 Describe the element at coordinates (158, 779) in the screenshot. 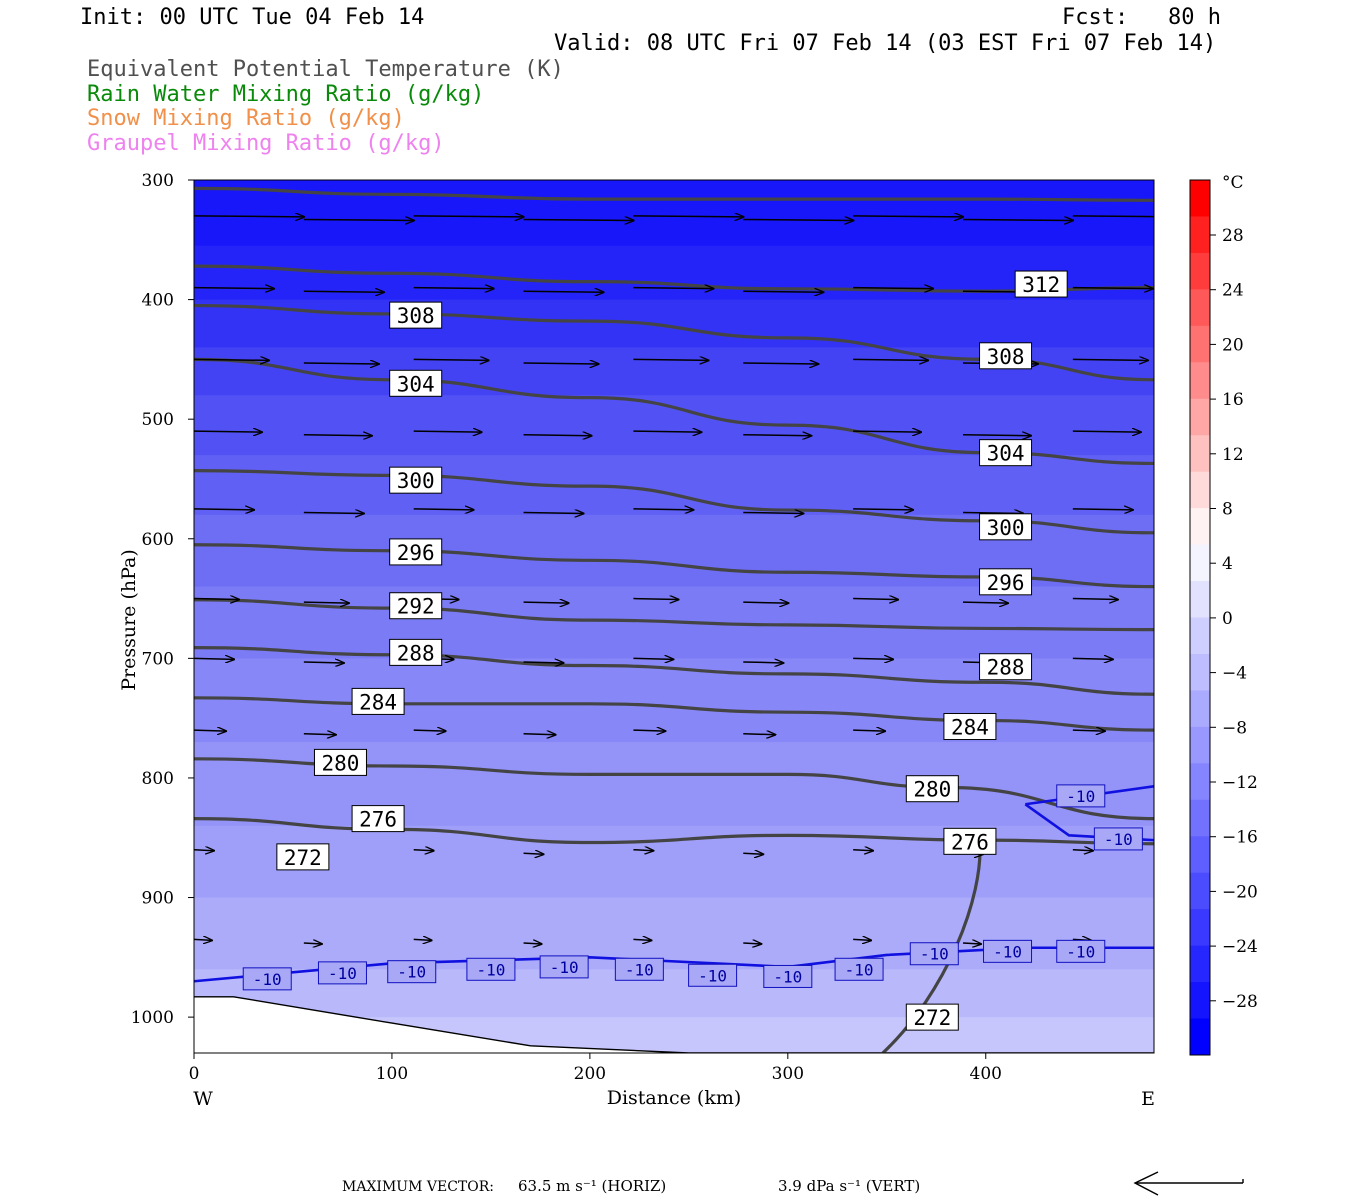

I see `y-tick-label: 800` at that location.